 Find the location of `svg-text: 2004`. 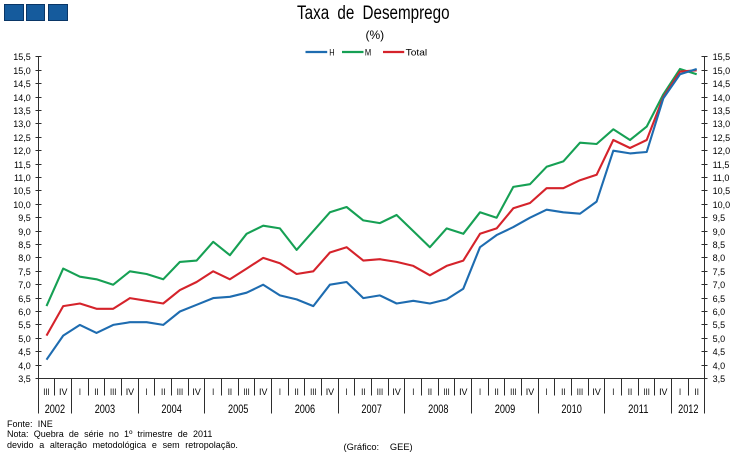

svg-text: 2004 is located at coordinates (171, 409).